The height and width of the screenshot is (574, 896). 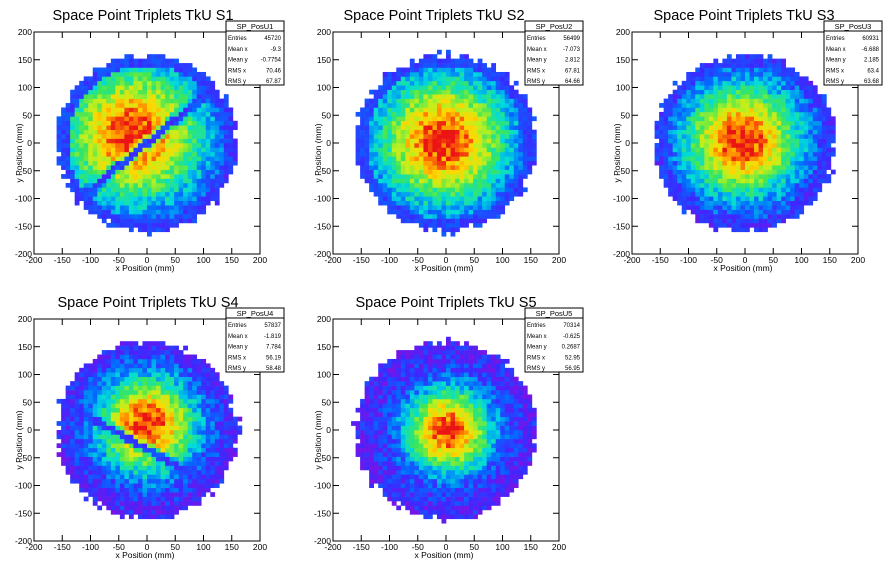 What do you see at coordinates (332, 260) in the screenshot?
I see `x-tick-label: -200` at bounding box center [332, 260].